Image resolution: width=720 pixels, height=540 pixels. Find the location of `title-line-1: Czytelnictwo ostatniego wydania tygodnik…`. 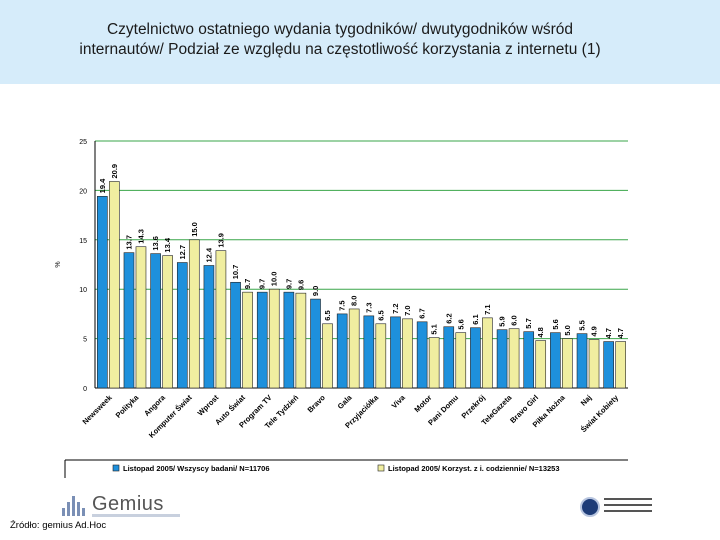

title-line-1: Czytelnictwo ostatniego wydania tygodnik… is located at coordinates (340, 29).